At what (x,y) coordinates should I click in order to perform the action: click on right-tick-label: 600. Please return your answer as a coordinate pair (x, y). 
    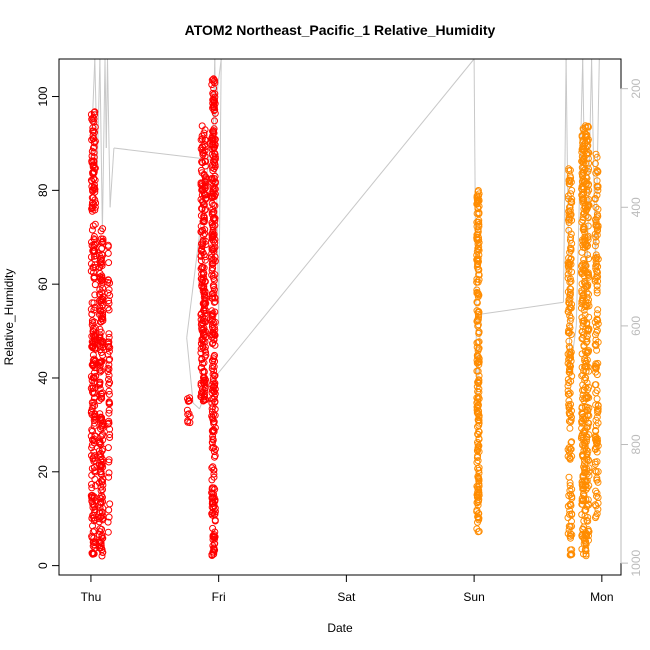
    Looking at the image, I should click on (636, 326).